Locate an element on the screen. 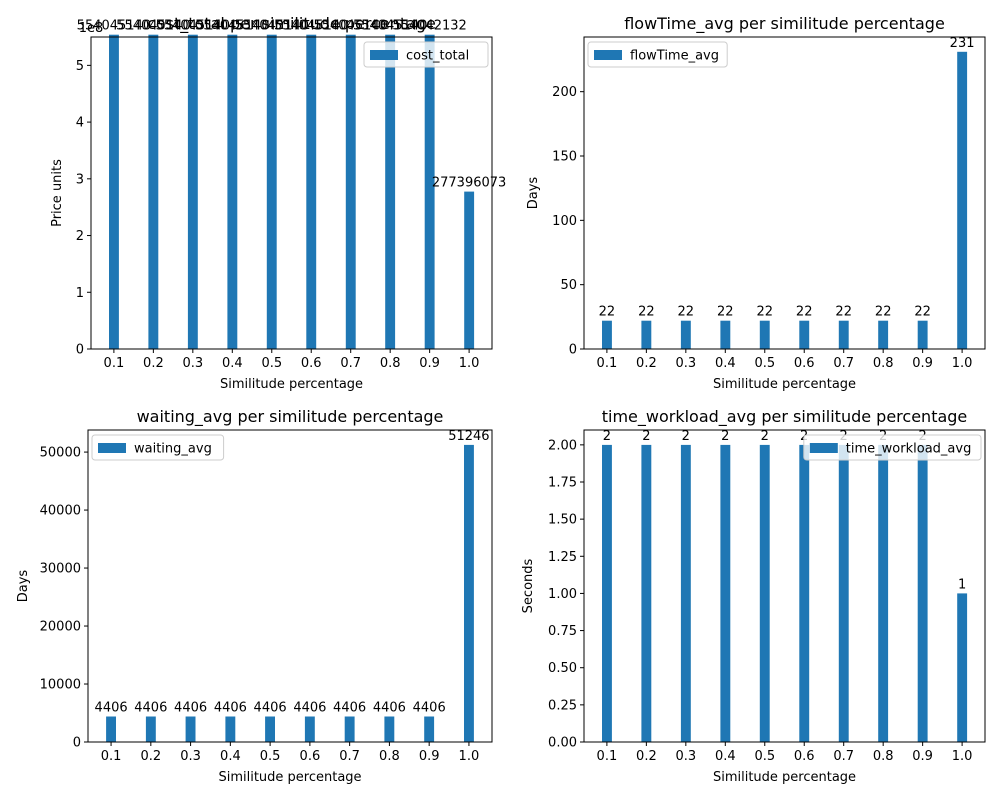 The image size is (1000, 800). x-tick-label: 0.6 is located at coordinates (310, 756).